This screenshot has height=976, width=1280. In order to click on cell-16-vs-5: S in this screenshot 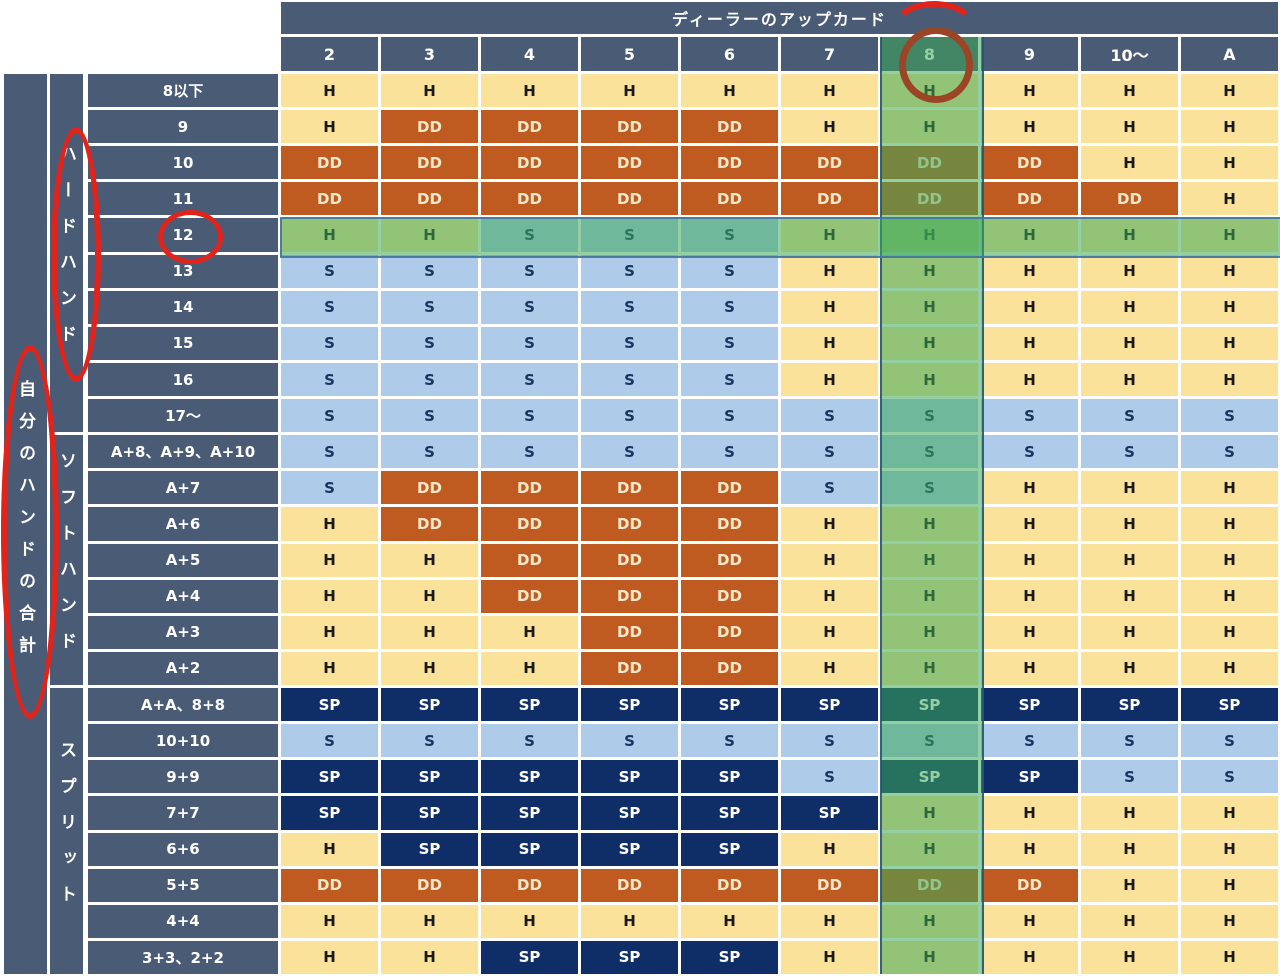, I will do `click(629, 379)`.